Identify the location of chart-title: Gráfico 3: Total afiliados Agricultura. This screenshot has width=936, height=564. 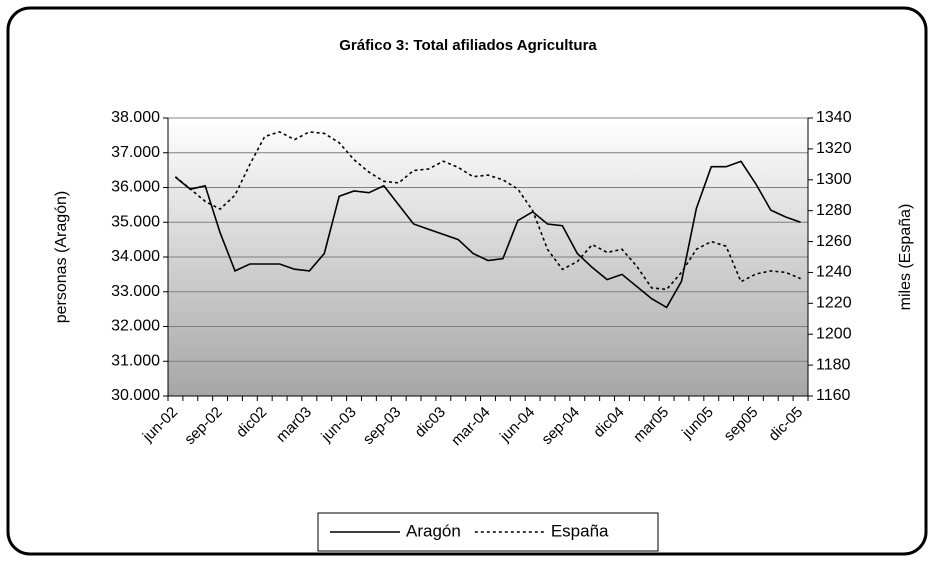
(468, 45).